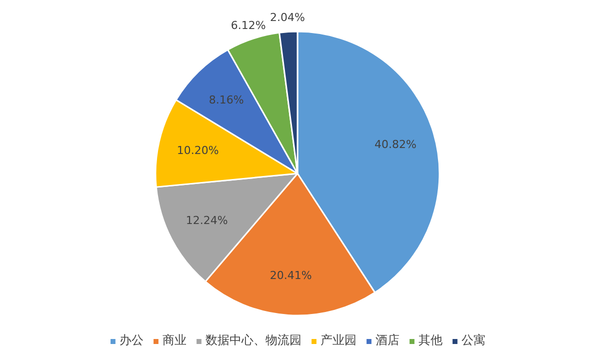 The width and height of the screenshot is (594, 353). What do you see at coordinates (388, 340) in the screenshot?
I see `legend-label: 酒店` at bounding box center [388, 340].